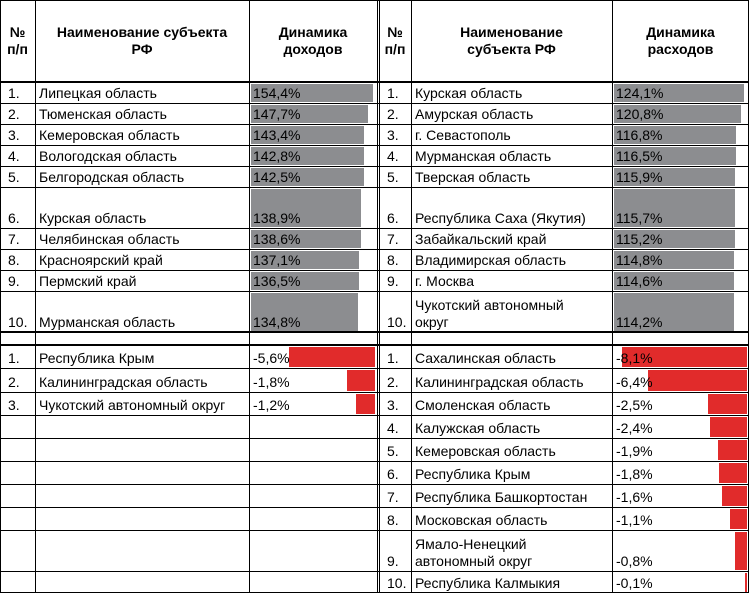 This screenshot has height=593, width=749. Describe the element at coordinates (640, 114) in the screenshot. I see `value-label: 120,8%` at that location.